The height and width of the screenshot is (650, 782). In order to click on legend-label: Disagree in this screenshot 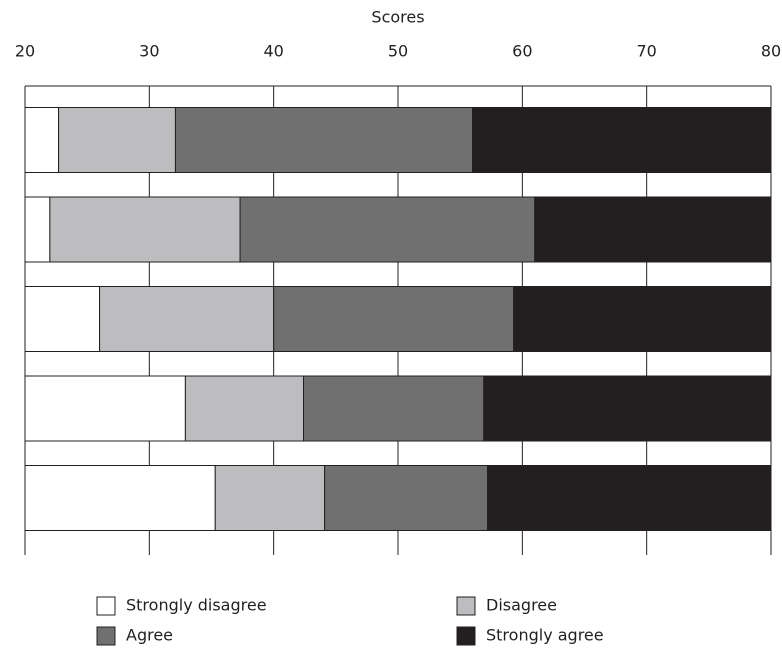, I will do `click(521, 605)`.